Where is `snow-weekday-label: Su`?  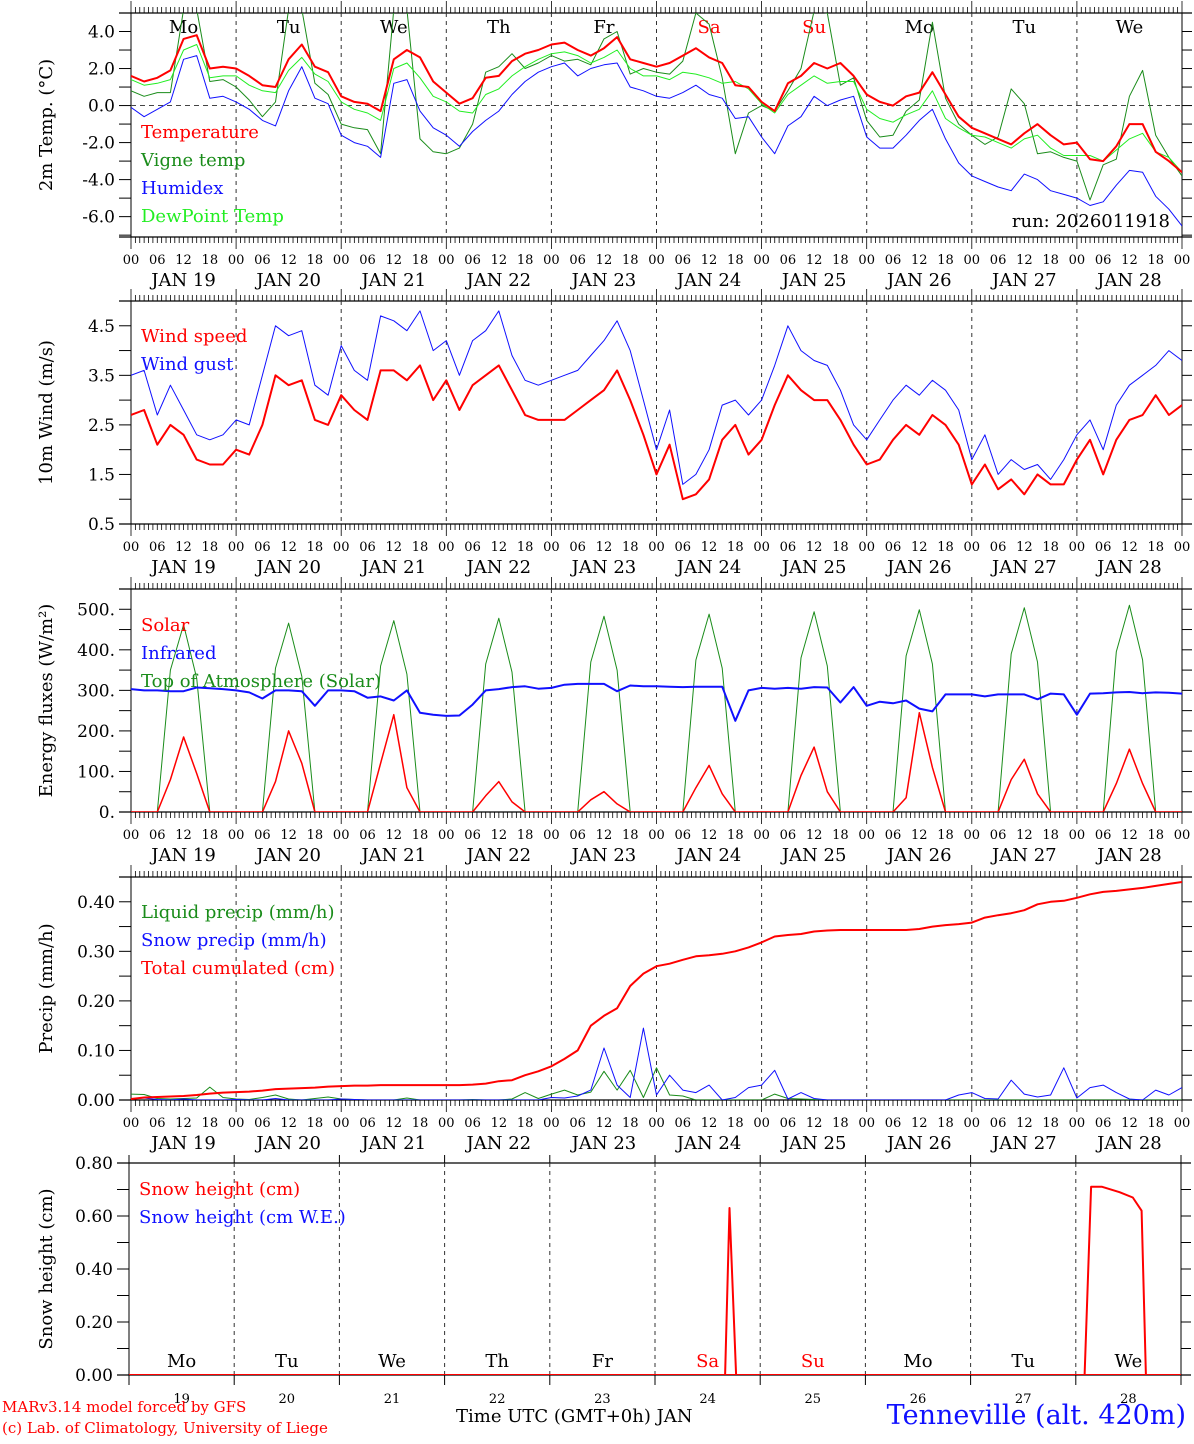
snow-weekday-label: Su is located at coordinates (813, 1361).